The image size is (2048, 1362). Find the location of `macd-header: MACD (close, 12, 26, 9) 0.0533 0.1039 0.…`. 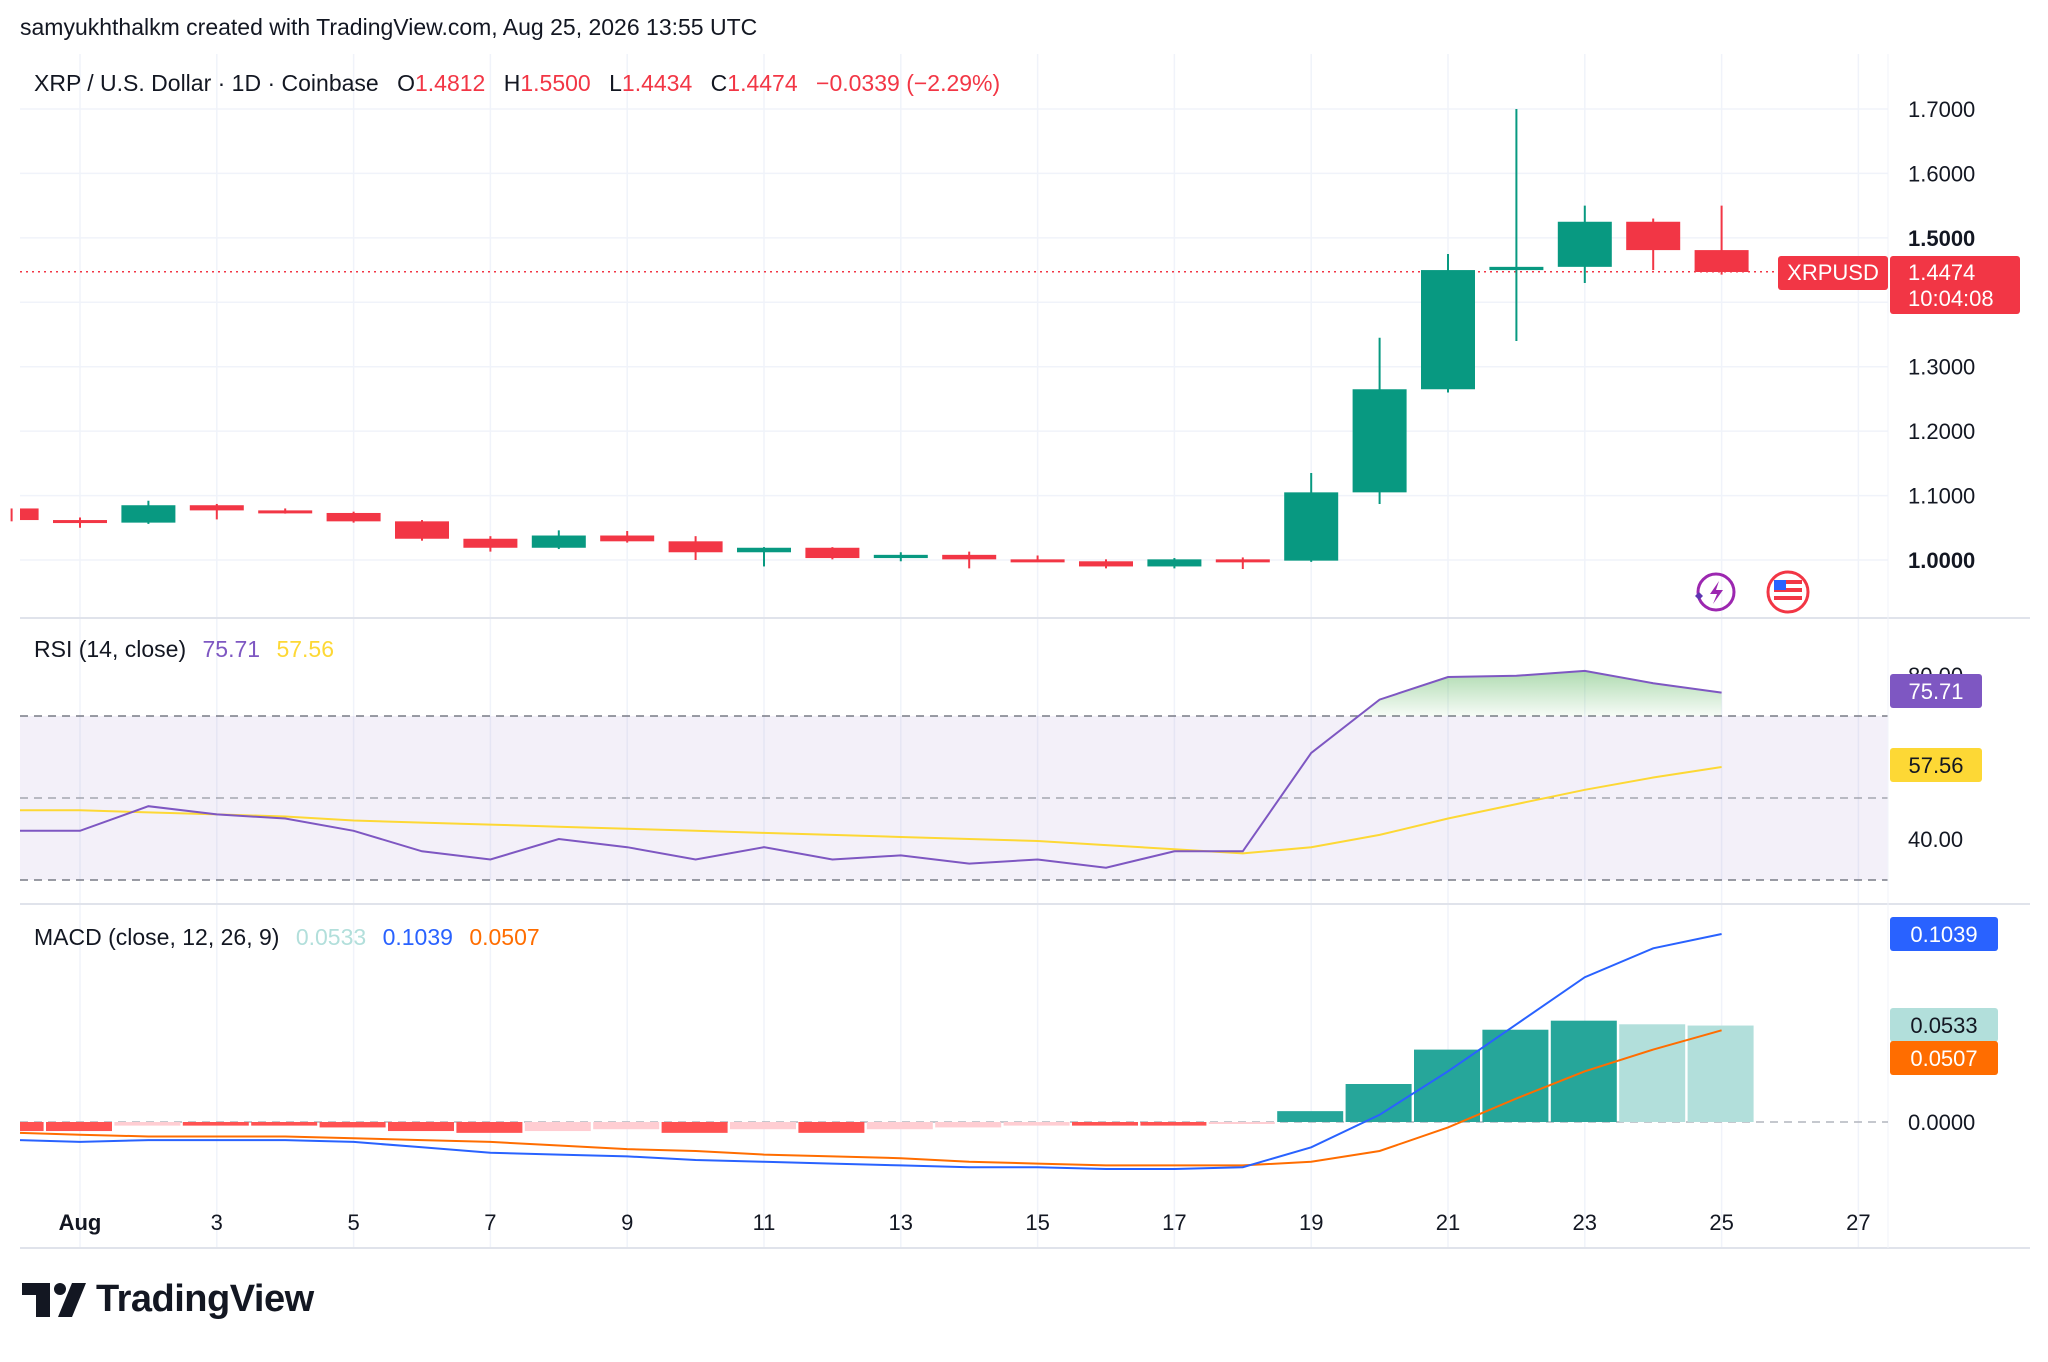

macd-header: MACD (close, 12, 26, 9) 0.0533 0.1039 0.… is located at coordinates (287, 937).